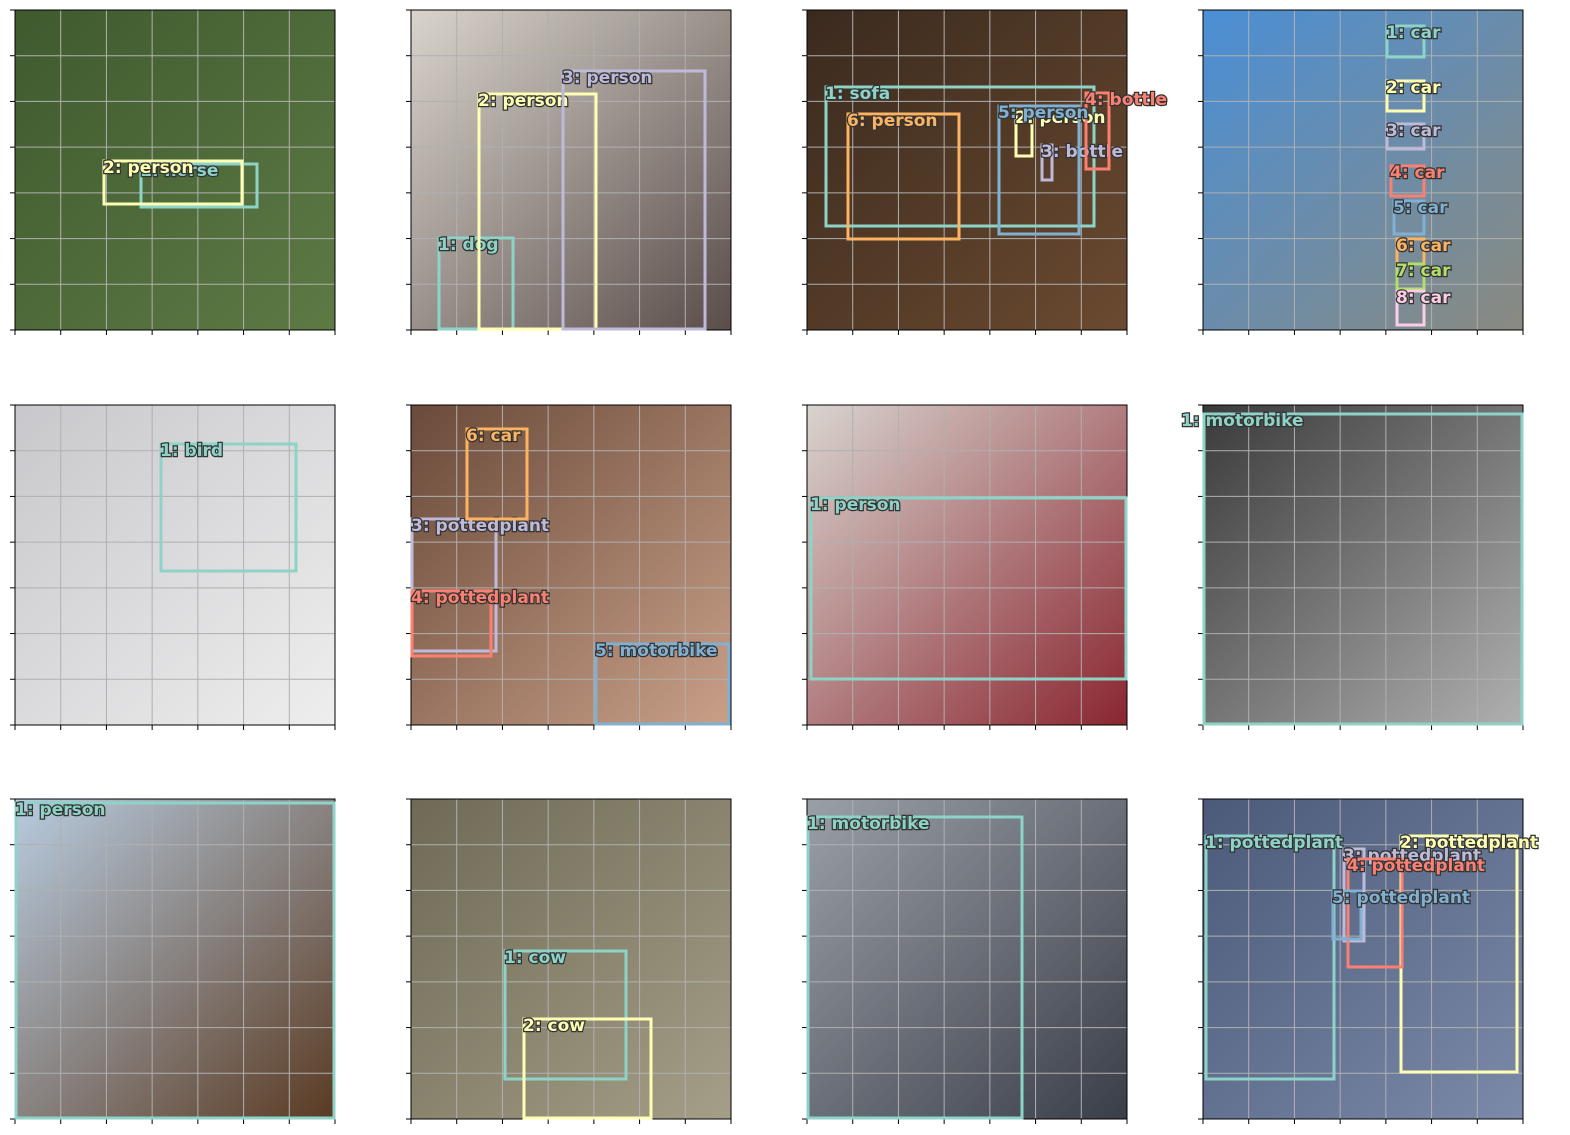 This screenshot has height=1135, width=1570. What do you see at coordinates (1420, 208) in the screenshot?
I see `box-label: 5: car` at bounding box center [1420, 208].